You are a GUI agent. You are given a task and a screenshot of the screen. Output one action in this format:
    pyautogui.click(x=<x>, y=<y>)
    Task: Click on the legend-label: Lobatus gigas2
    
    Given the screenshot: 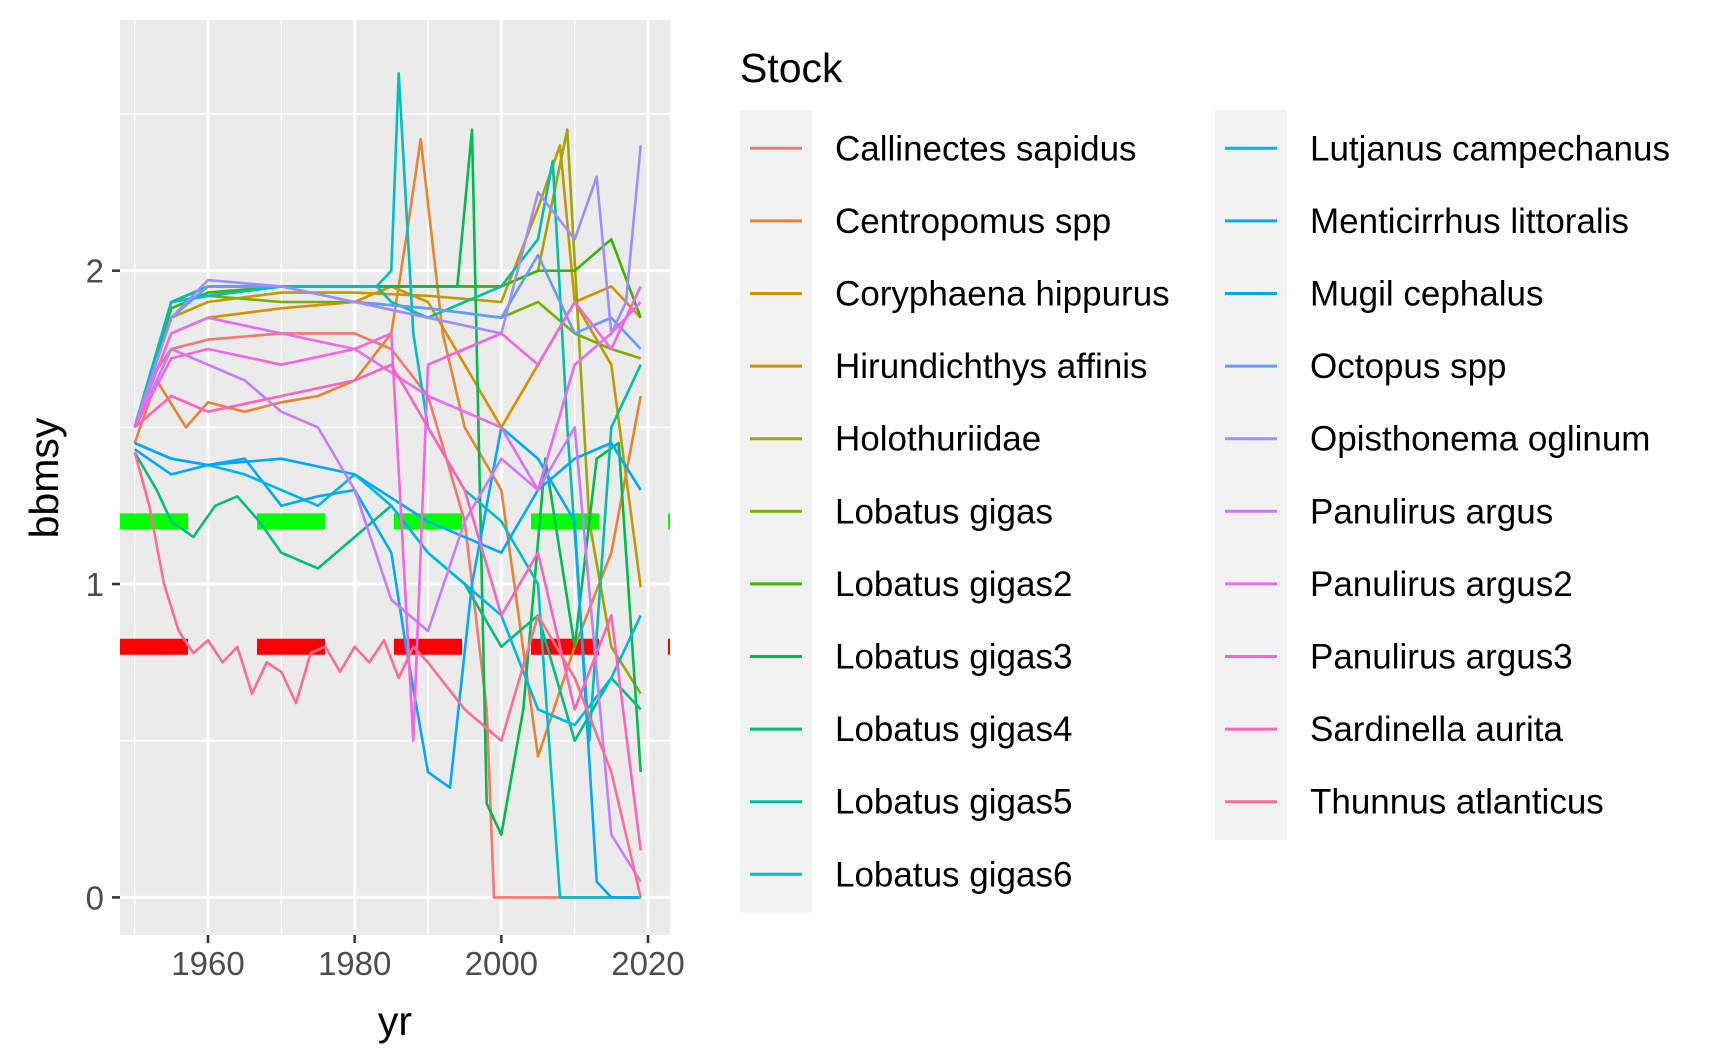 What is the action you would take?
    pyautogui.click(x=953, y=584)
    